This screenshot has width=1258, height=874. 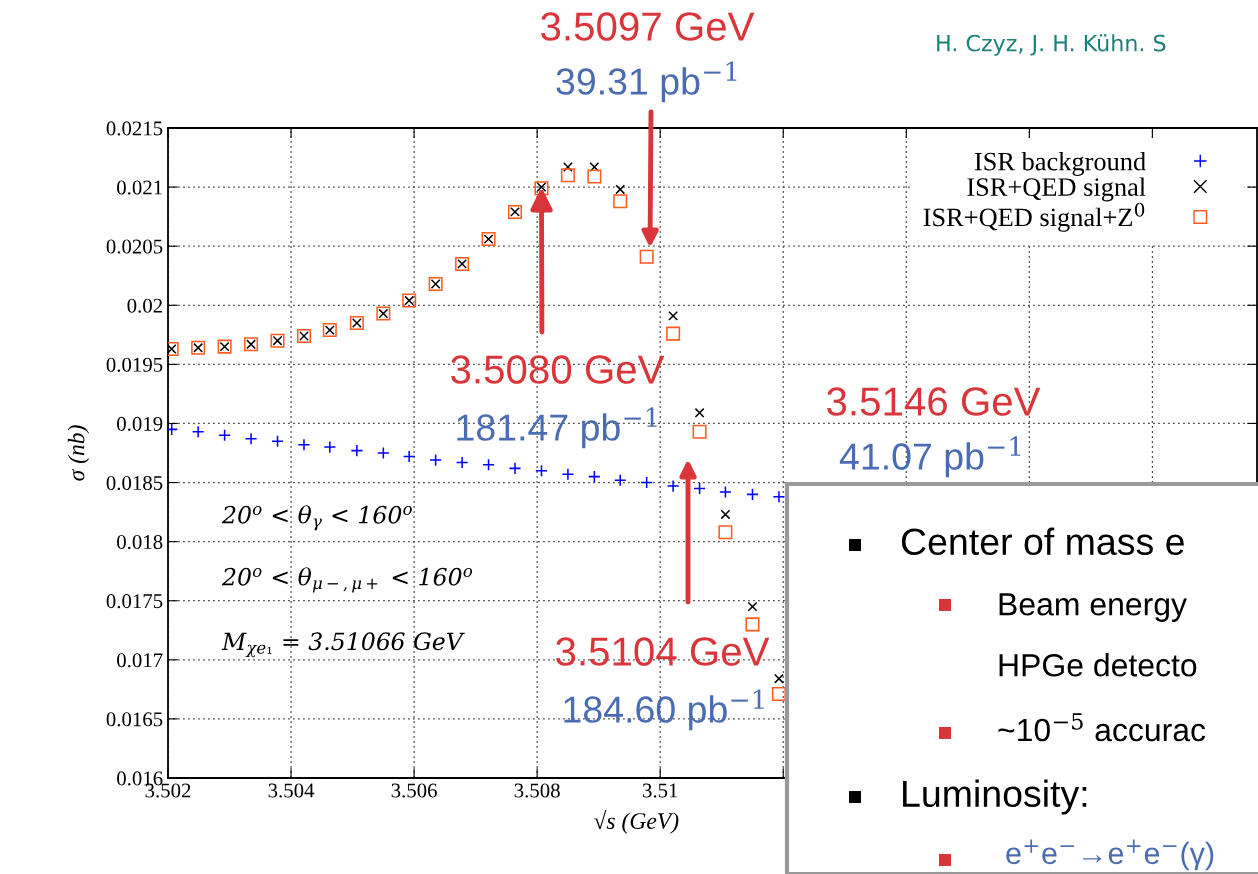 I want to click on annotation: 41.07 pb$^{−1}$, so click(x=930, y=457).